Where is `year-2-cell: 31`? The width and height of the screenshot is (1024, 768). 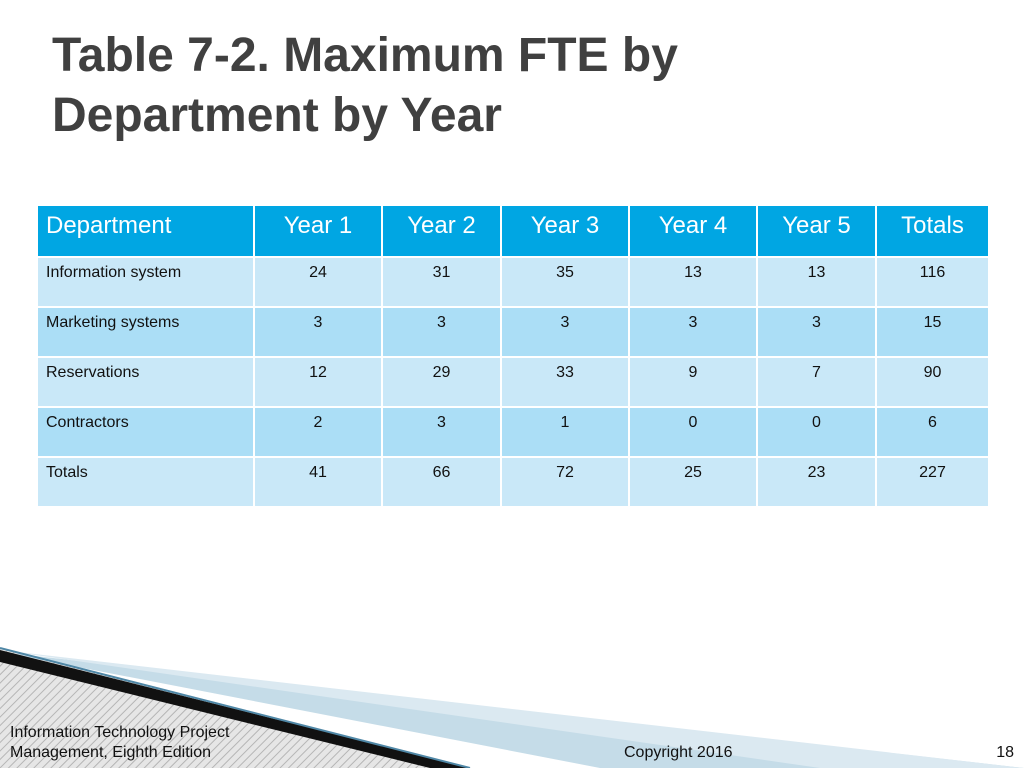
year-2-cell: 31 is located at coordinates (441, 282).